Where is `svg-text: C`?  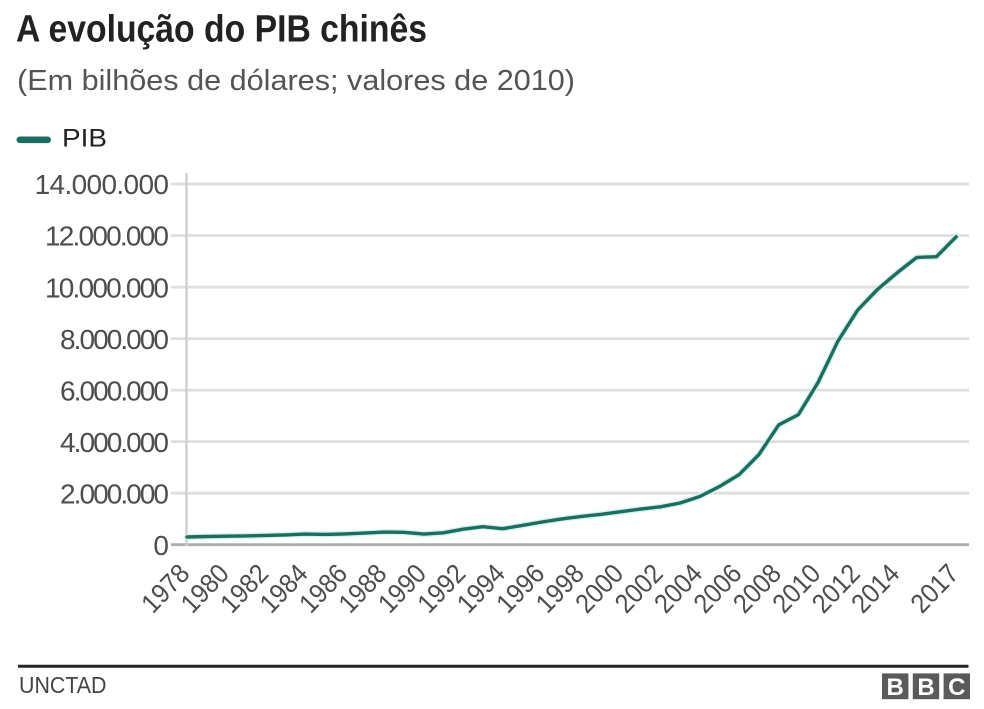
svg-text: C is located at coordinates (956, 687).